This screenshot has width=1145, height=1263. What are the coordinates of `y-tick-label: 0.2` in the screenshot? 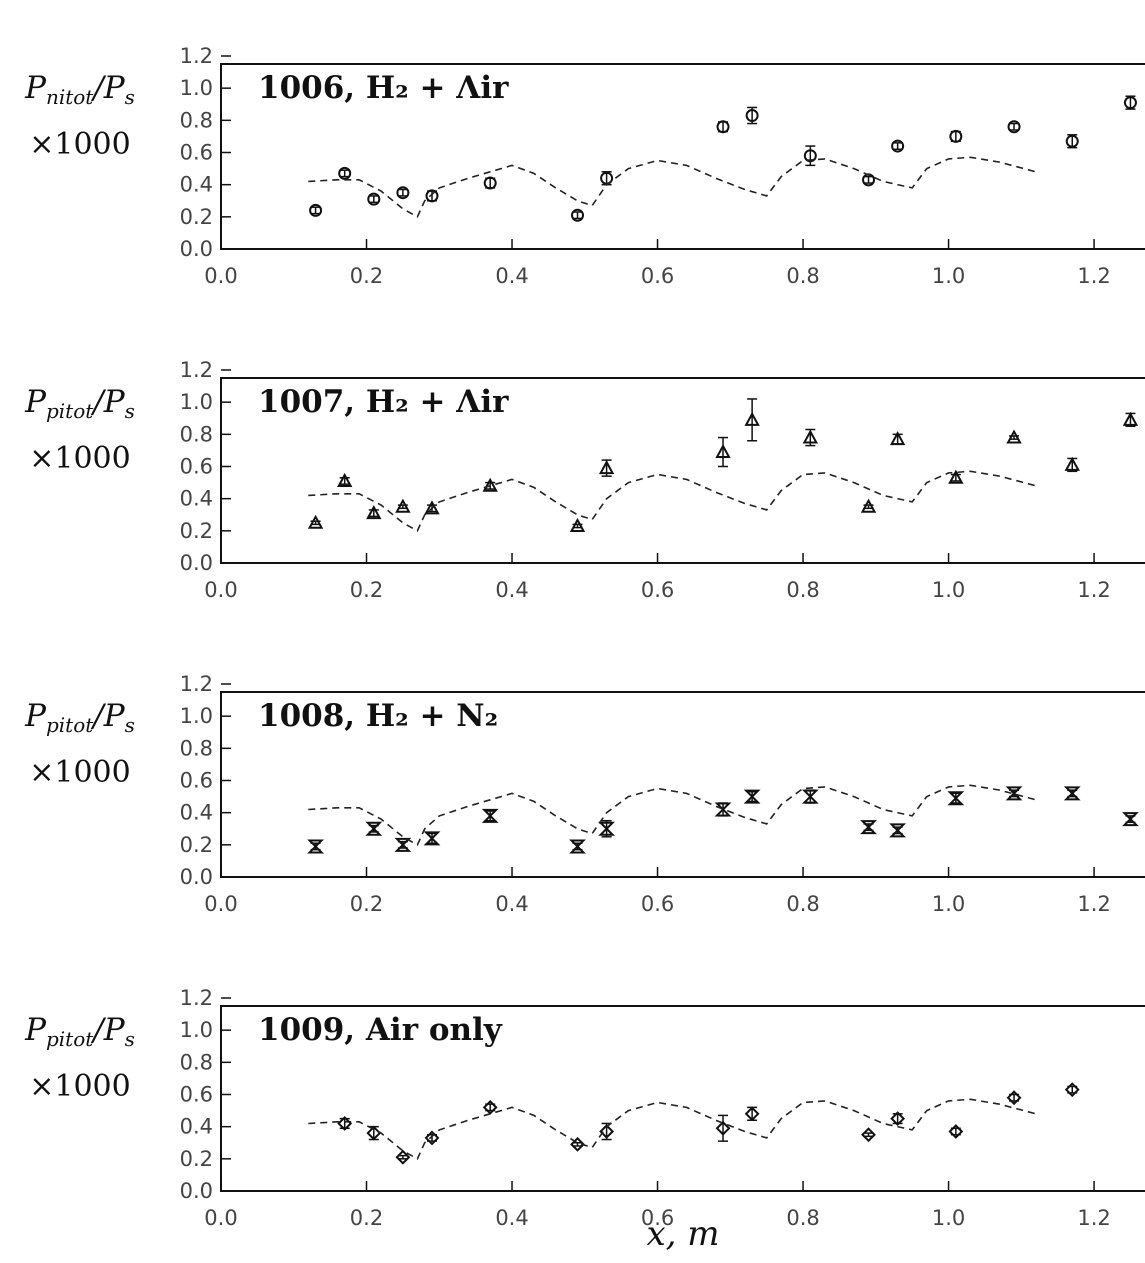 It's located at (196, 845).